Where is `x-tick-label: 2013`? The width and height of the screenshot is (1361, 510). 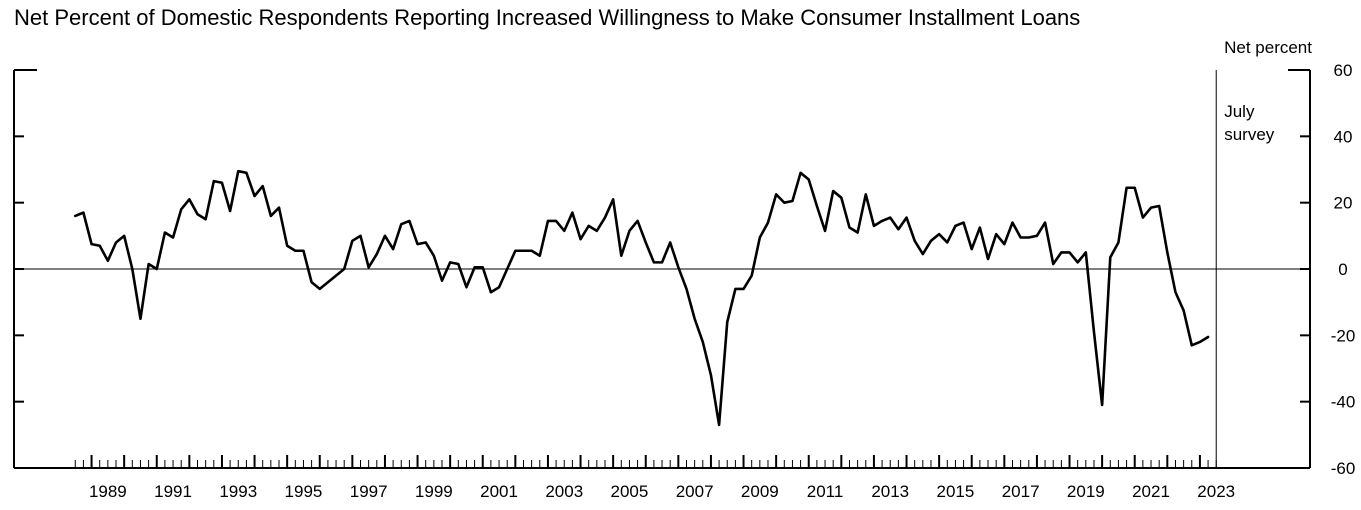 x-tick-label: 2013 is located at coordinates (890, 491).